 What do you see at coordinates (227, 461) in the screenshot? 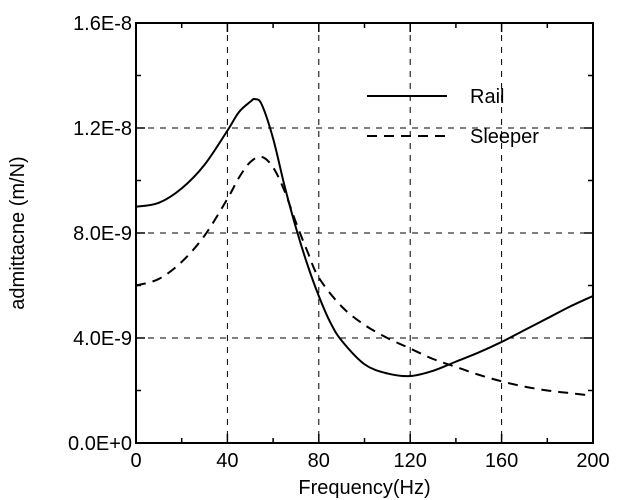
I see `x-tick-label: 40` at bounding box center [227, 461].